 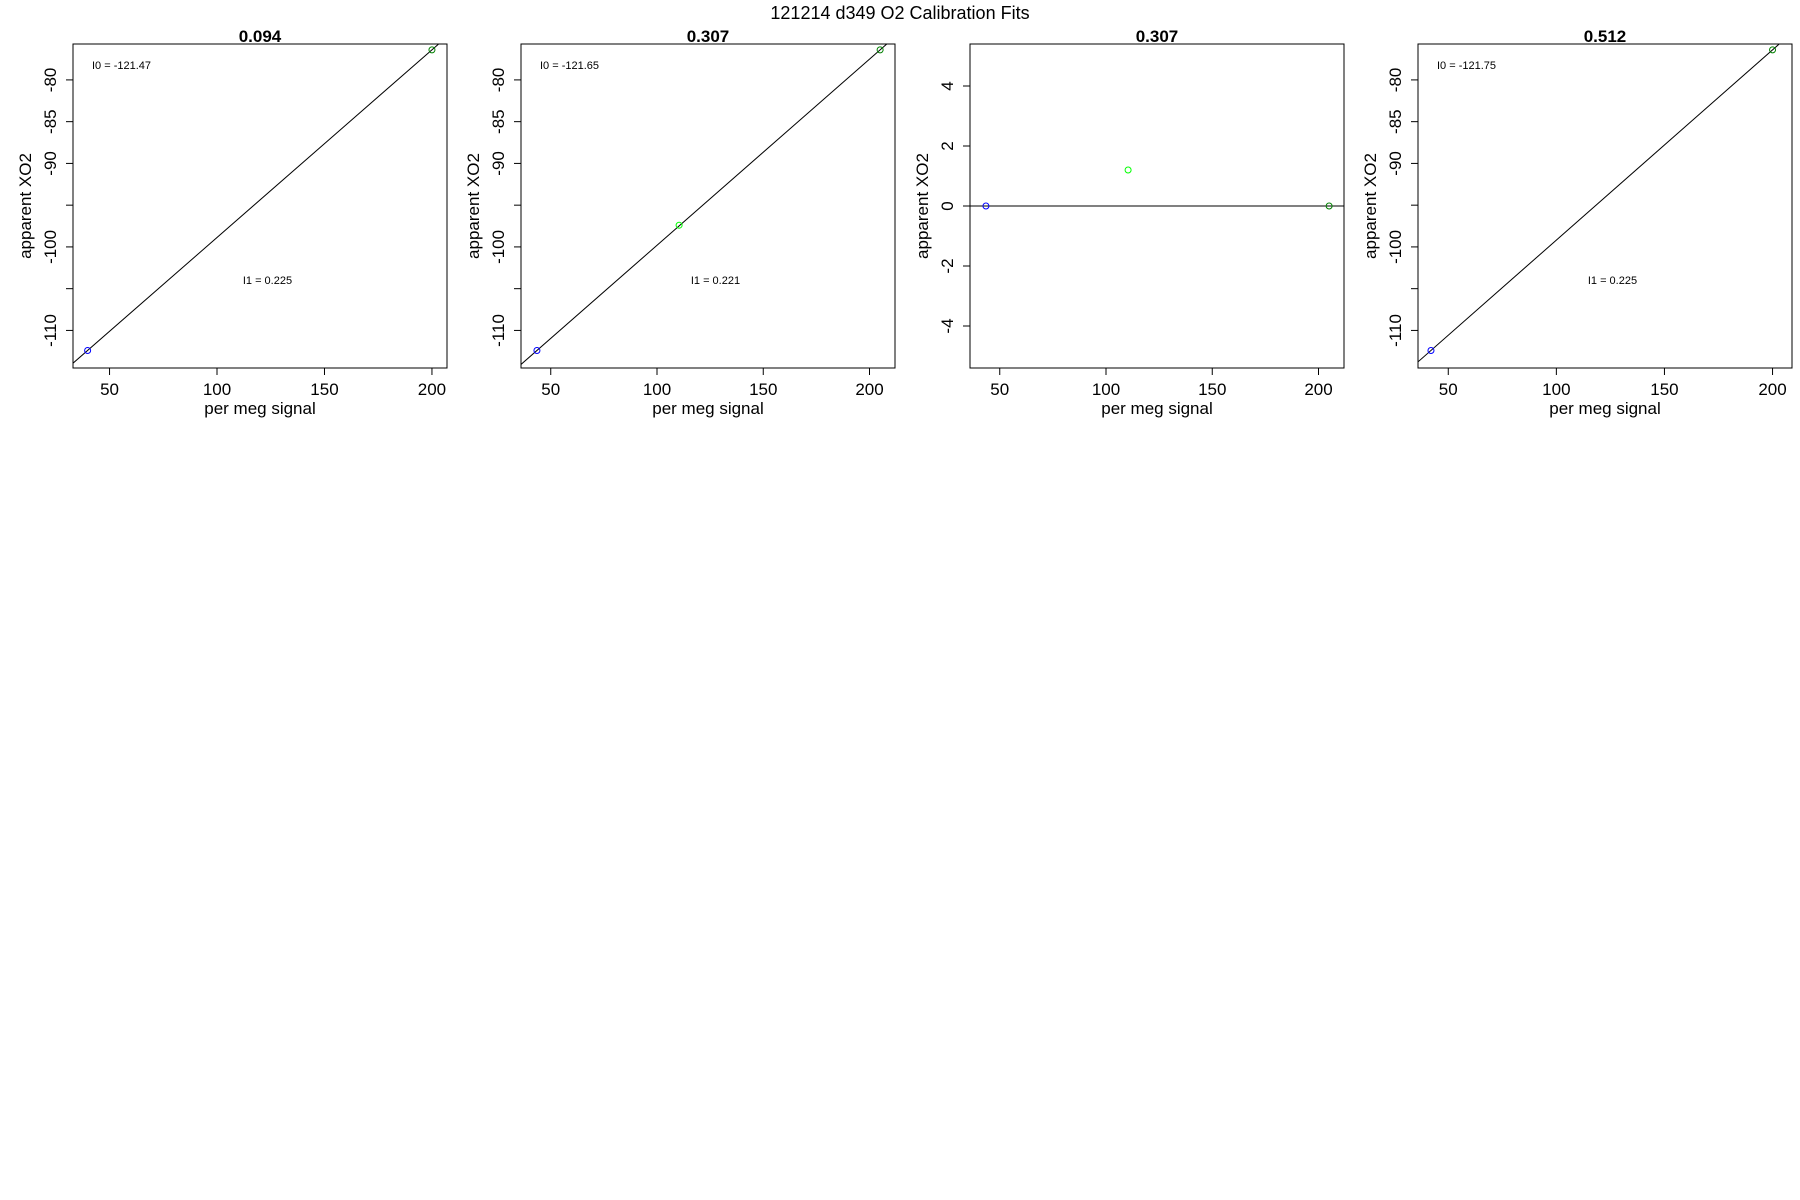 I want to click on figure-title: 121214 d349 O2 Calibration Fits, so click(x=899, y=13).